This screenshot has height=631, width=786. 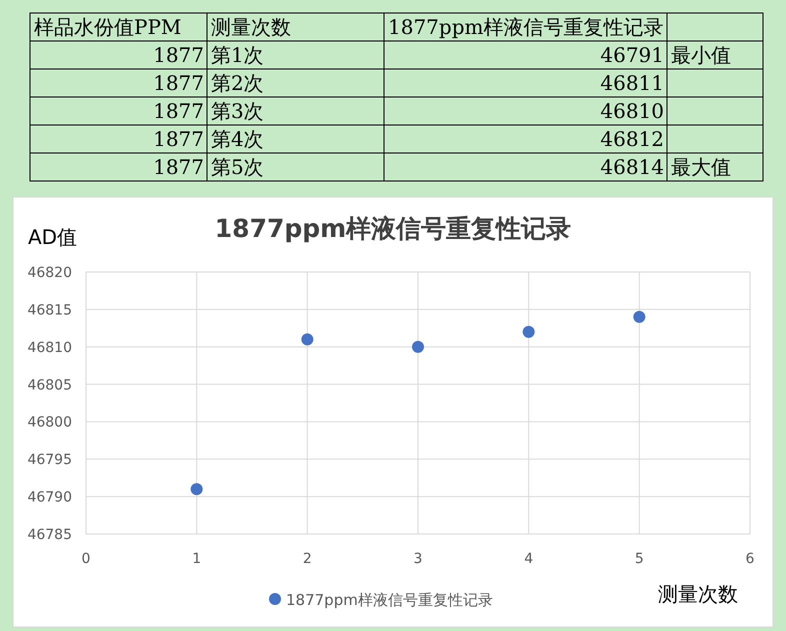 I want to click on y-tick-label: 46800, so click(x=49, y=422).